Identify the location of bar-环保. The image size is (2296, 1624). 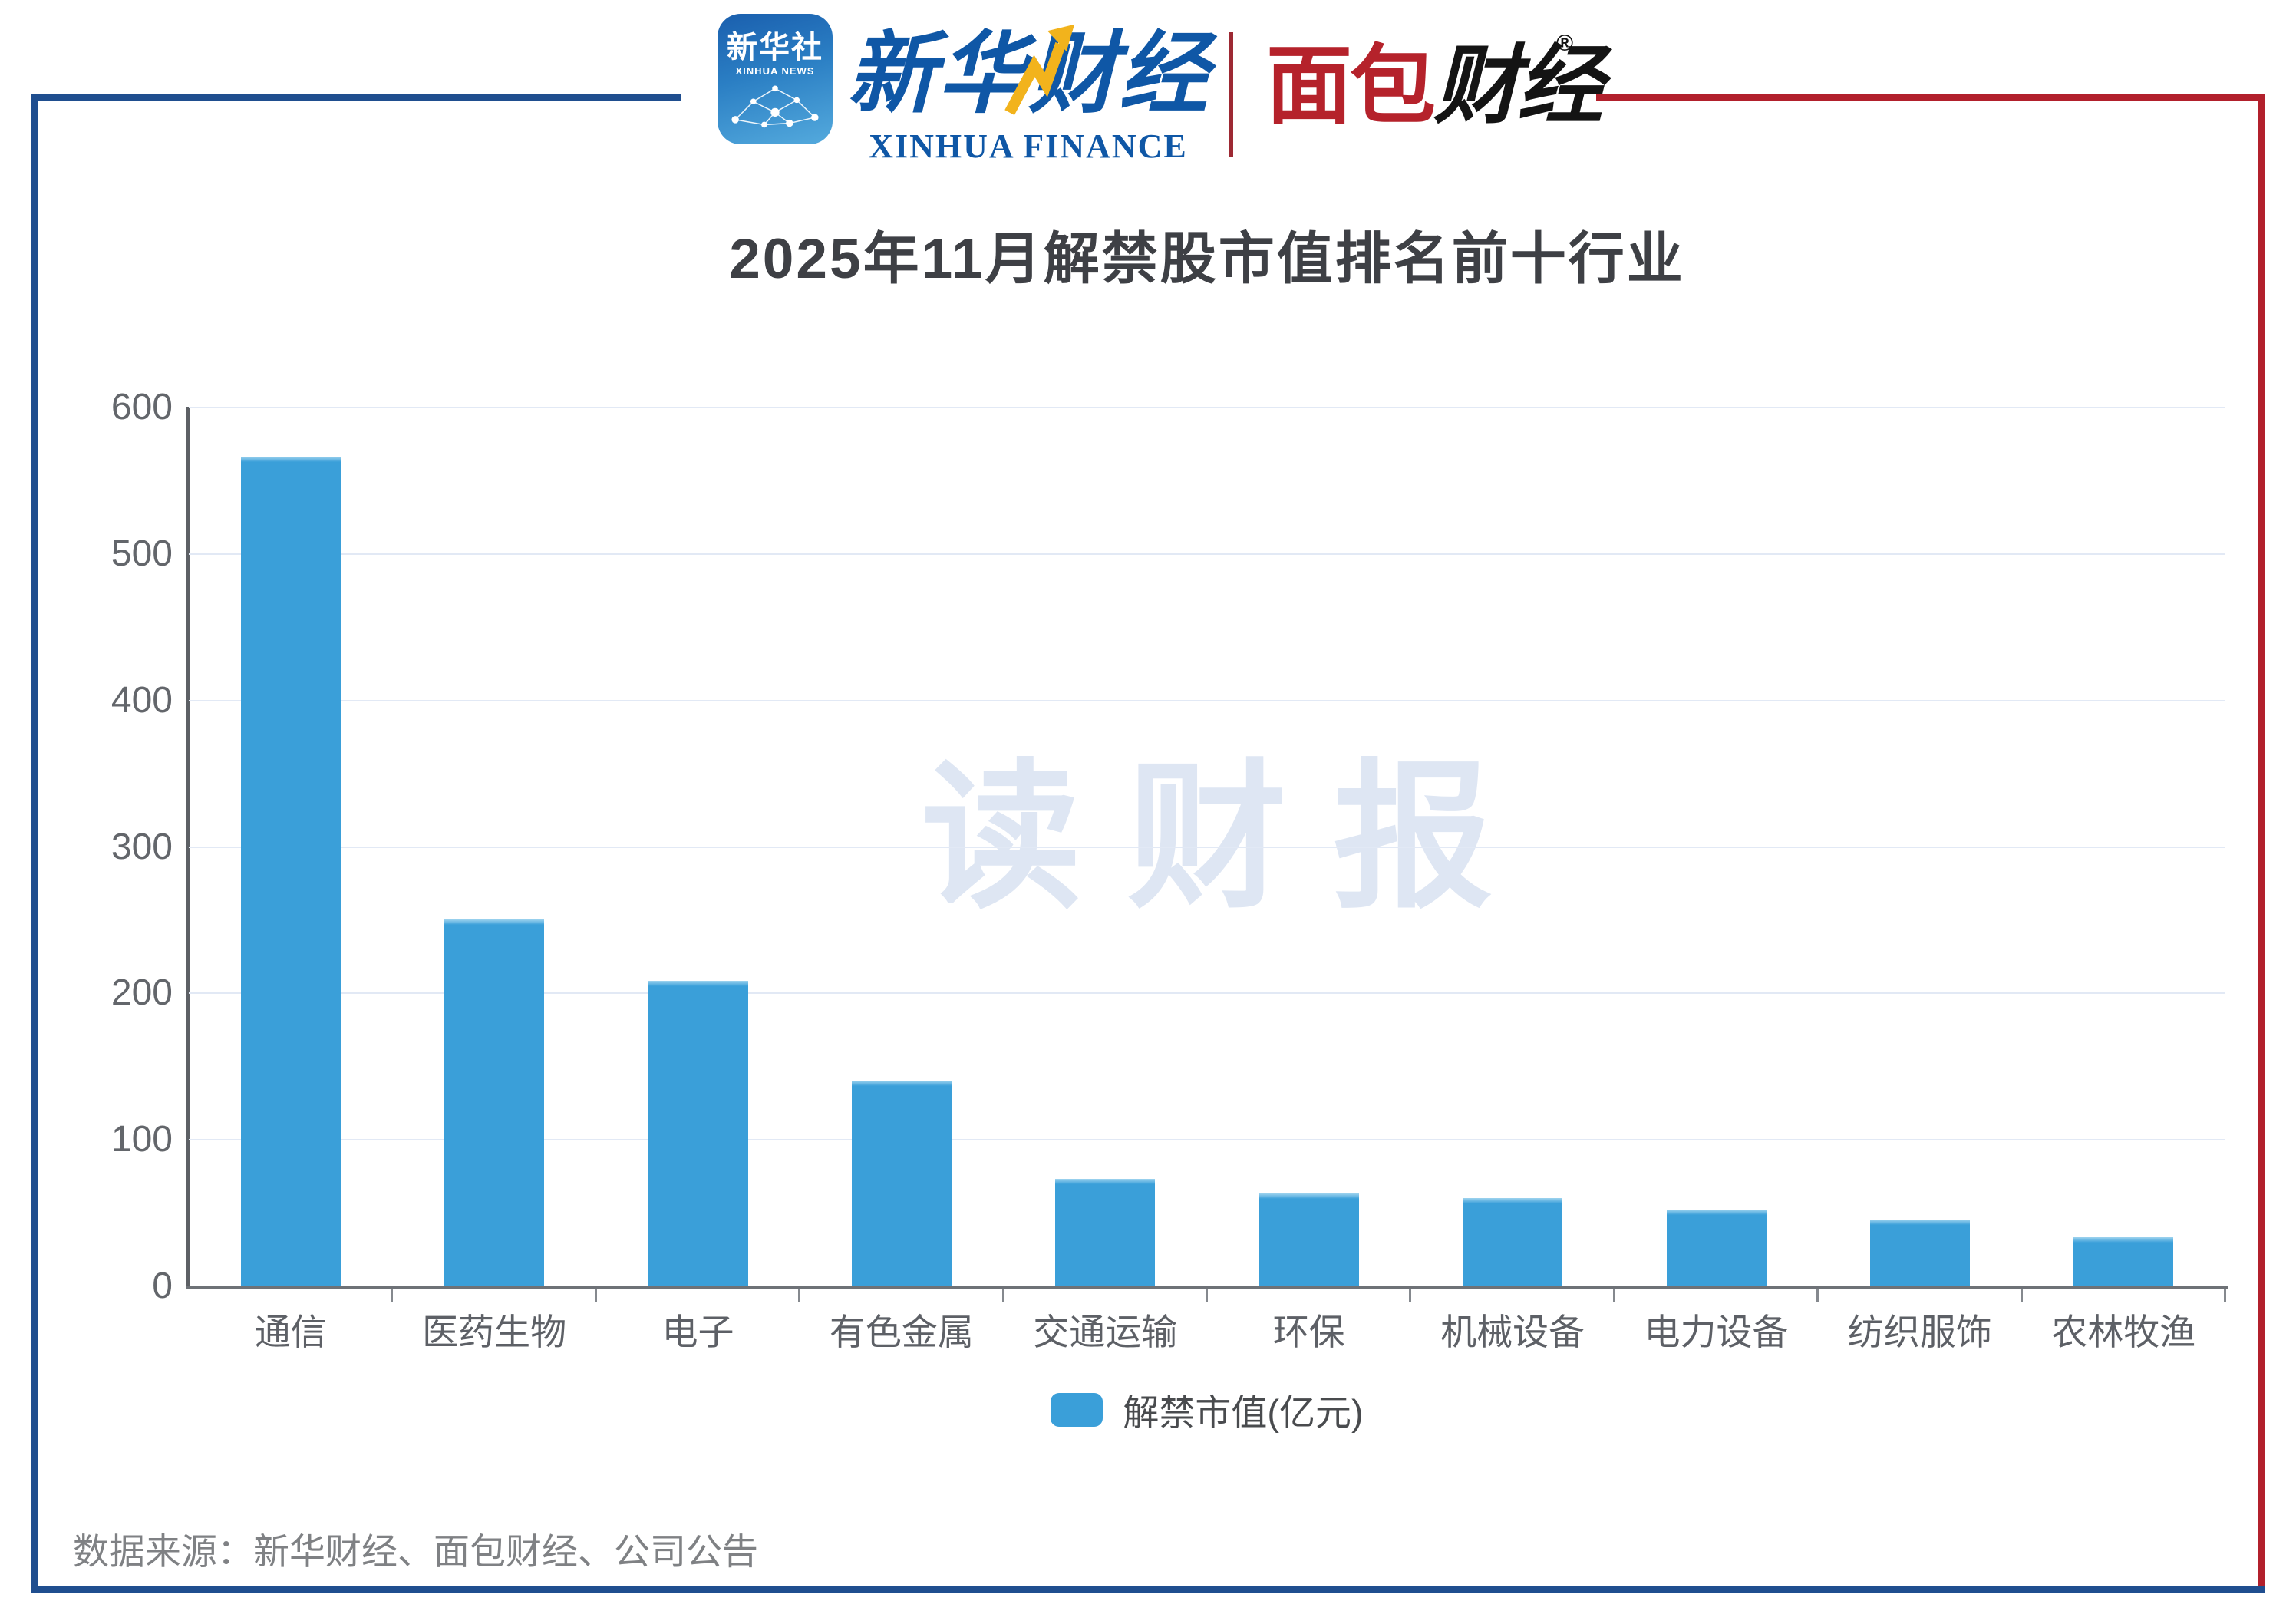
(1309, 1239).